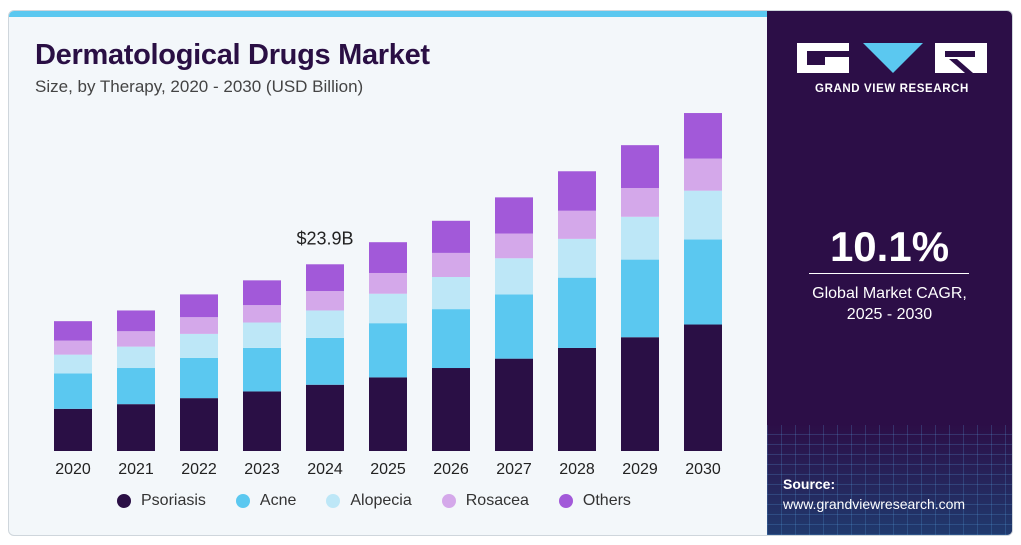 The image size is (1021, 545). Describe the element at coordinates (262, 421) in the screenshot. I see `bar-segment-psoriasis-2023` at that location.